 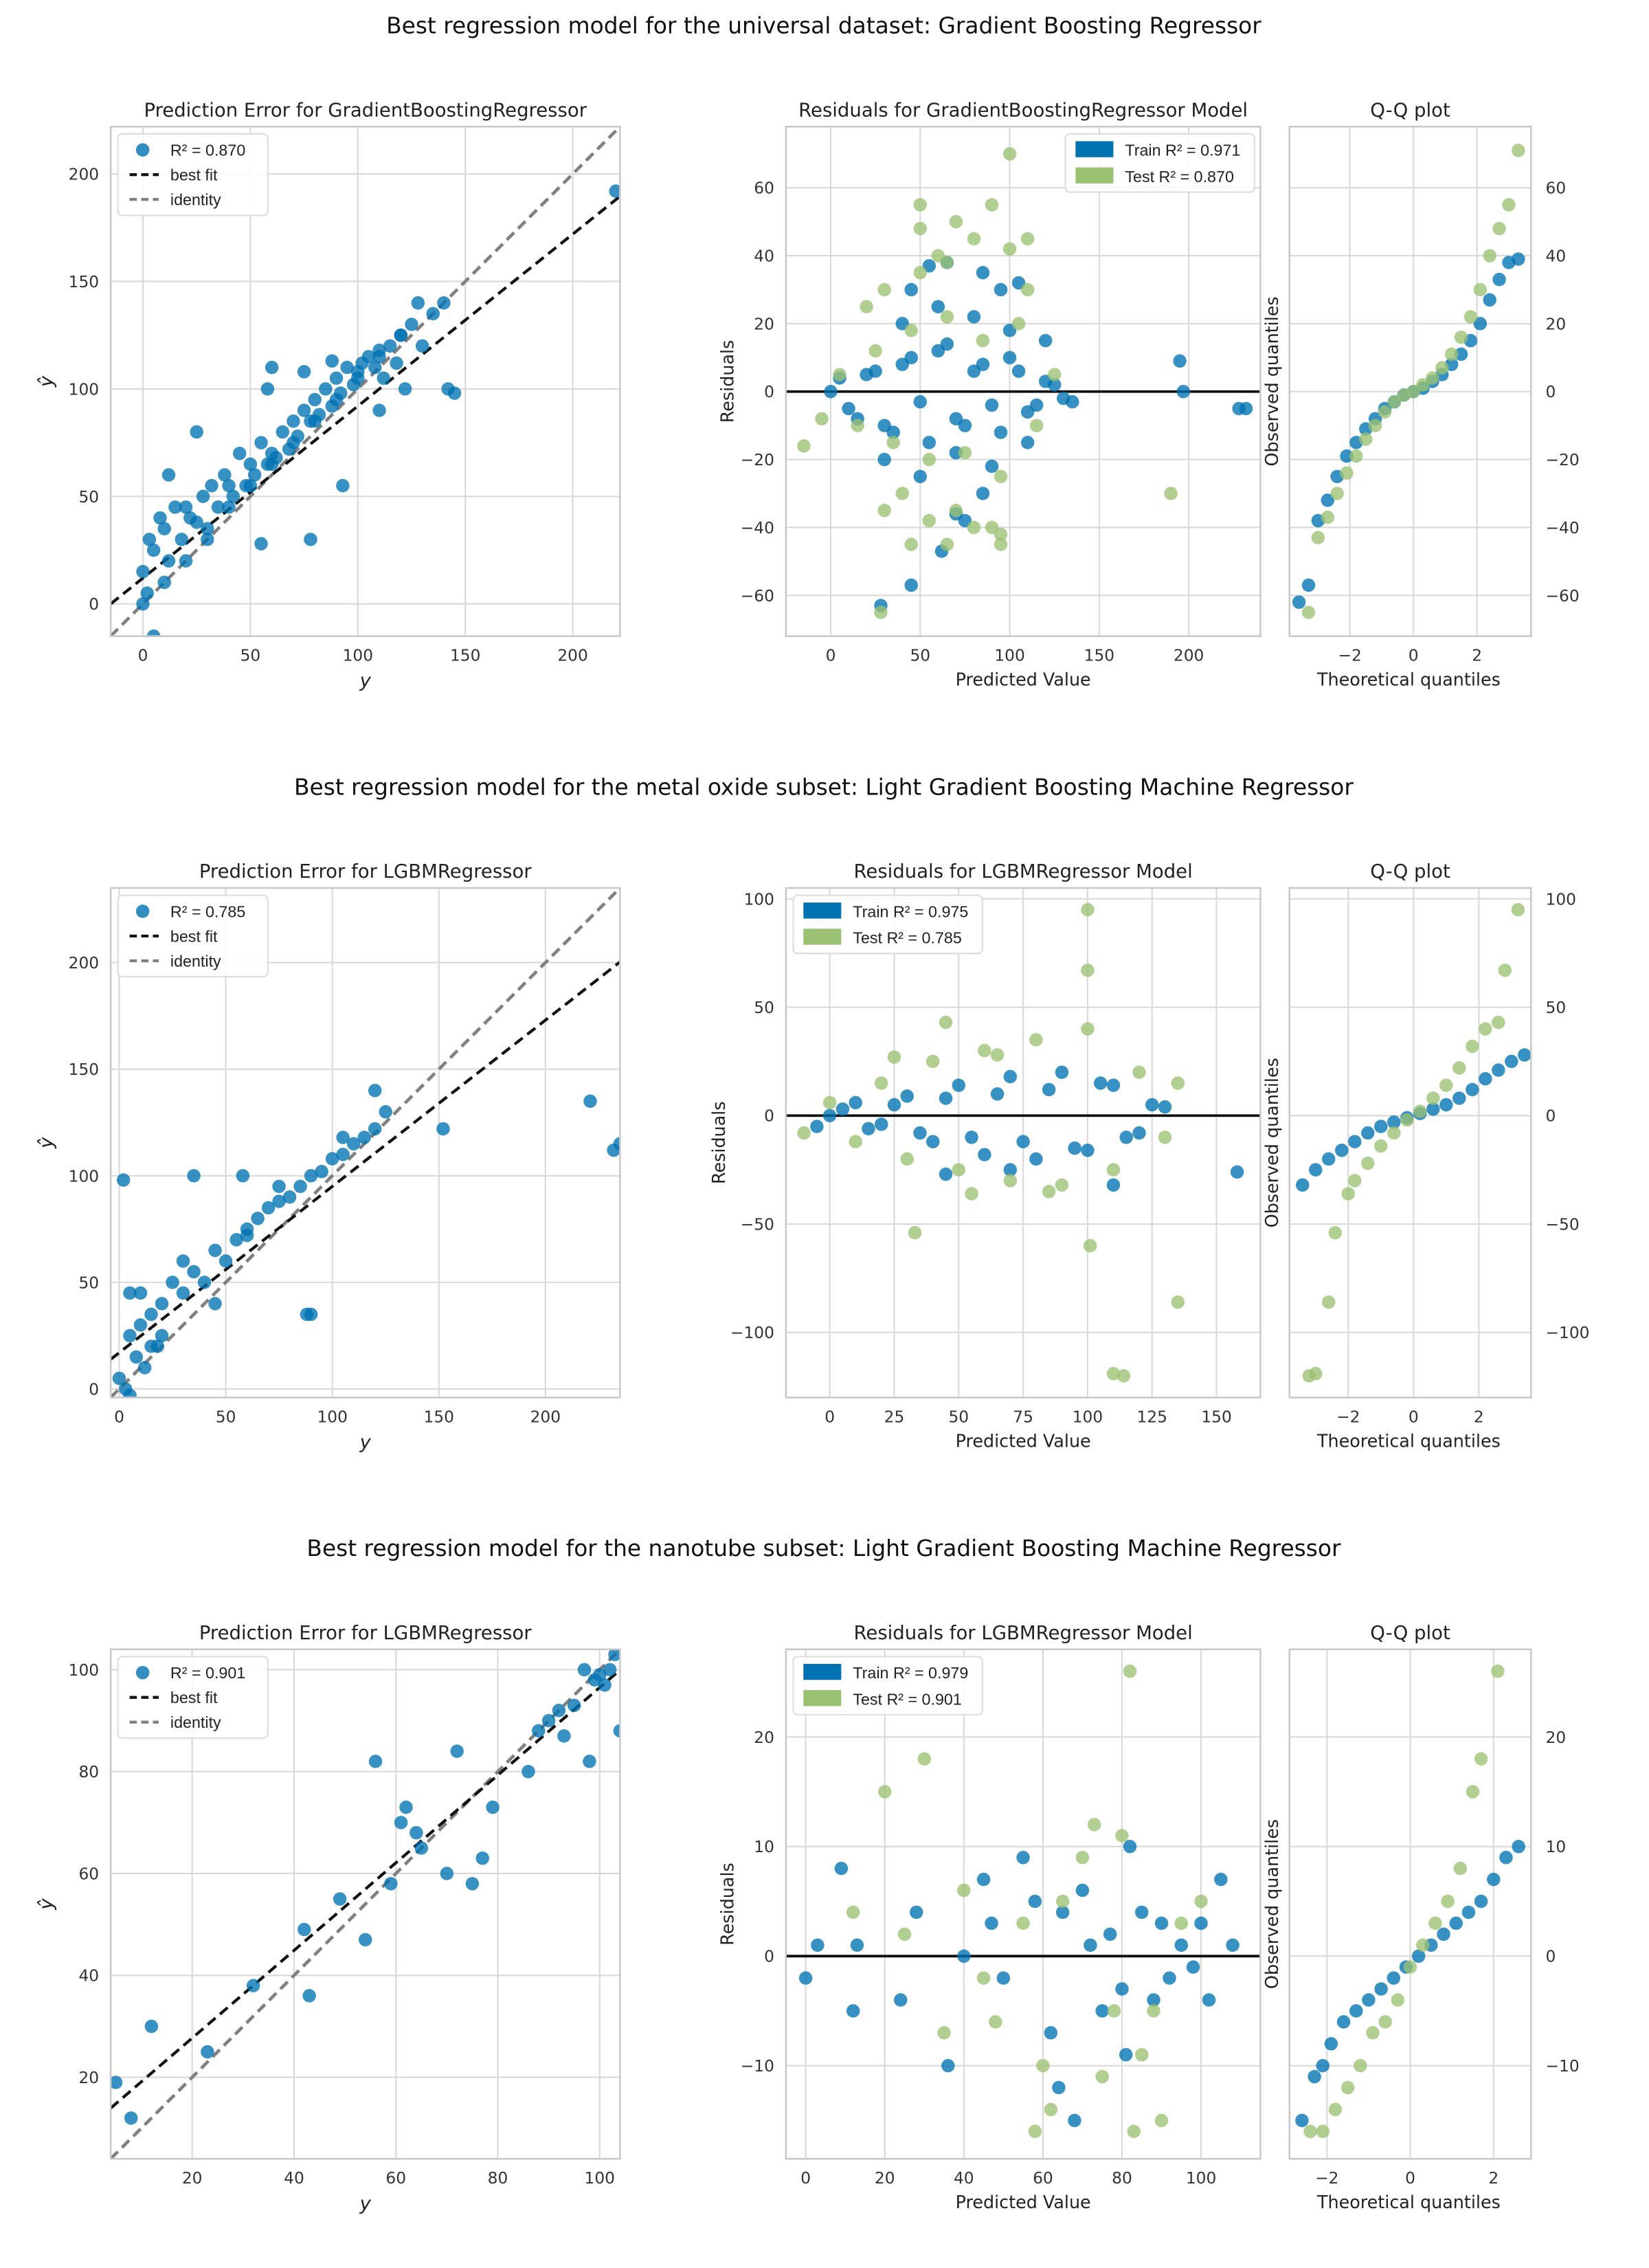 What do you see at coordinates (888, 924) in the screenshot?
I see `legend: Train R² = 0.975 Test R² = 0.785` at bounding box center [888, 924].